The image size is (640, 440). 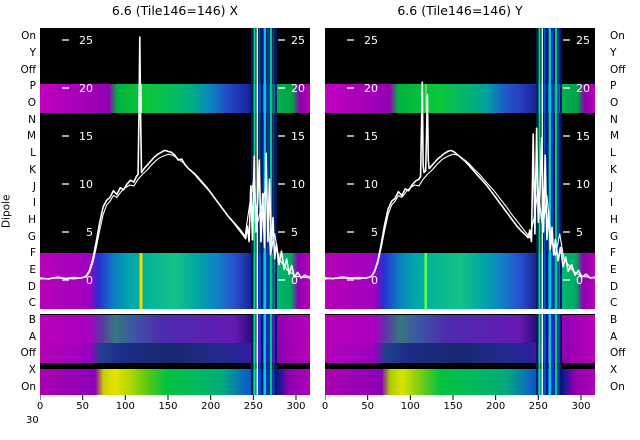 What do you see at coordinates (581, 406) in the screenshot?
I see `x-tick-label: 300` at bounding box center [581, 406].